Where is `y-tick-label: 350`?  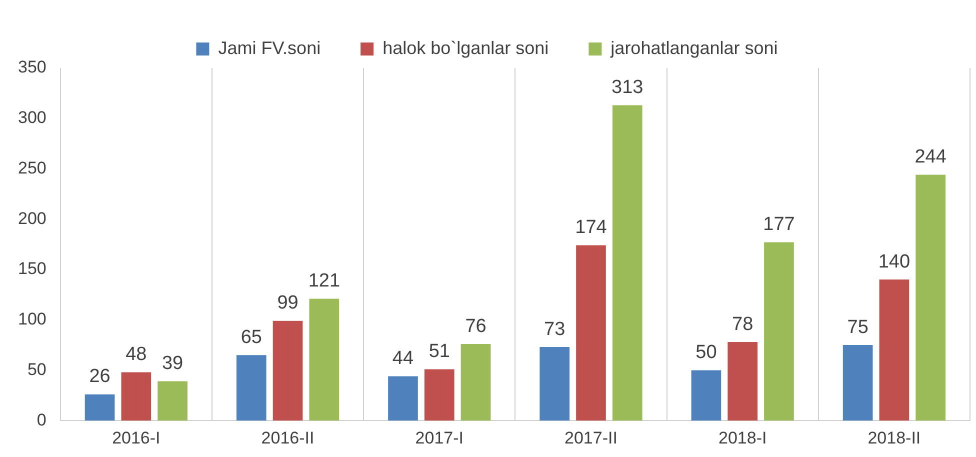 y-tick-label: 350 is located at coordinates (32, 67).